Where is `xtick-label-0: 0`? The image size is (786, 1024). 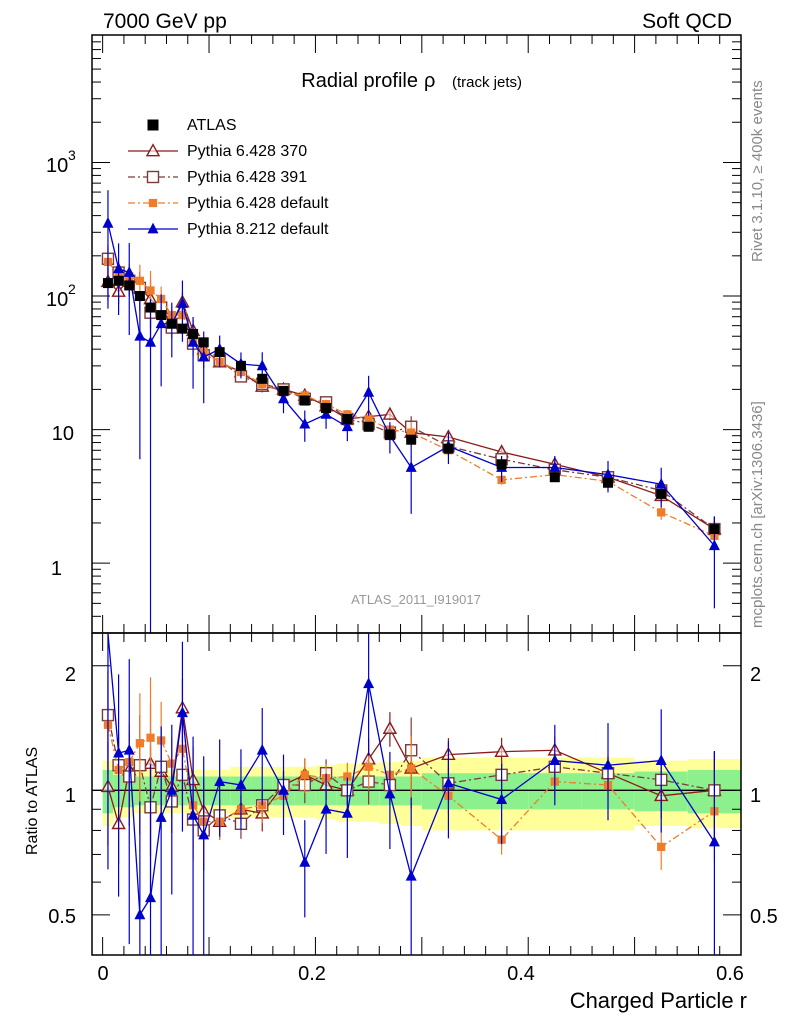 xtick-label-0: 0 is located at coordinates (102, 974).